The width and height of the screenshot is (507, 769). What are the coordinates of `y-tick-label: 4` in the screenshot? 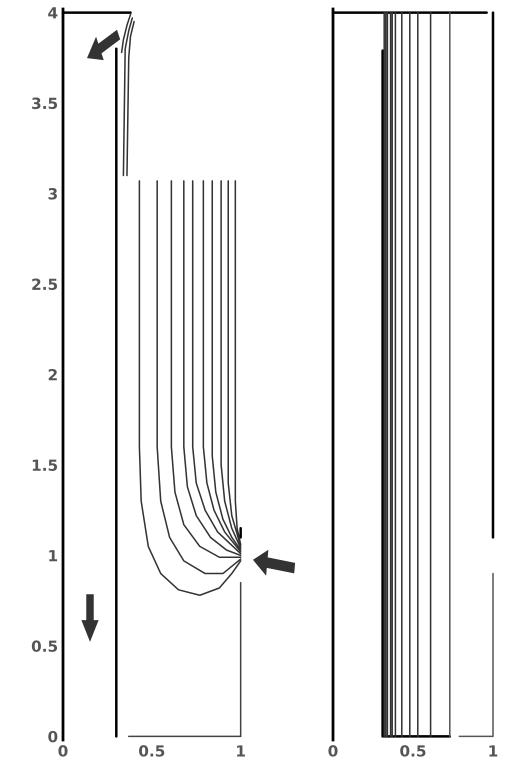 It's located at (53, 12).